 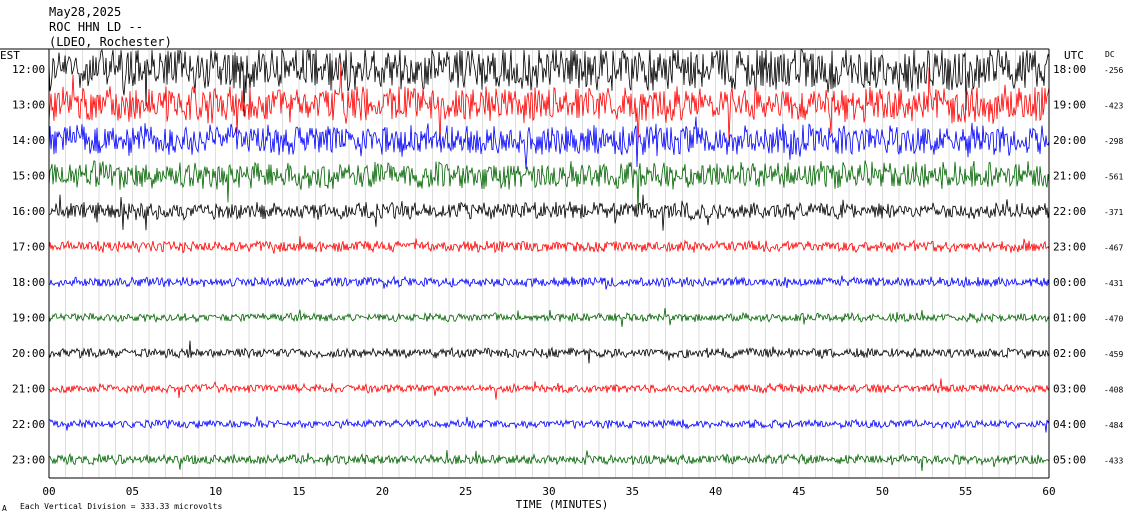 I want to click on utc-hour-label: 03:00, so click(x=1069, y=389).